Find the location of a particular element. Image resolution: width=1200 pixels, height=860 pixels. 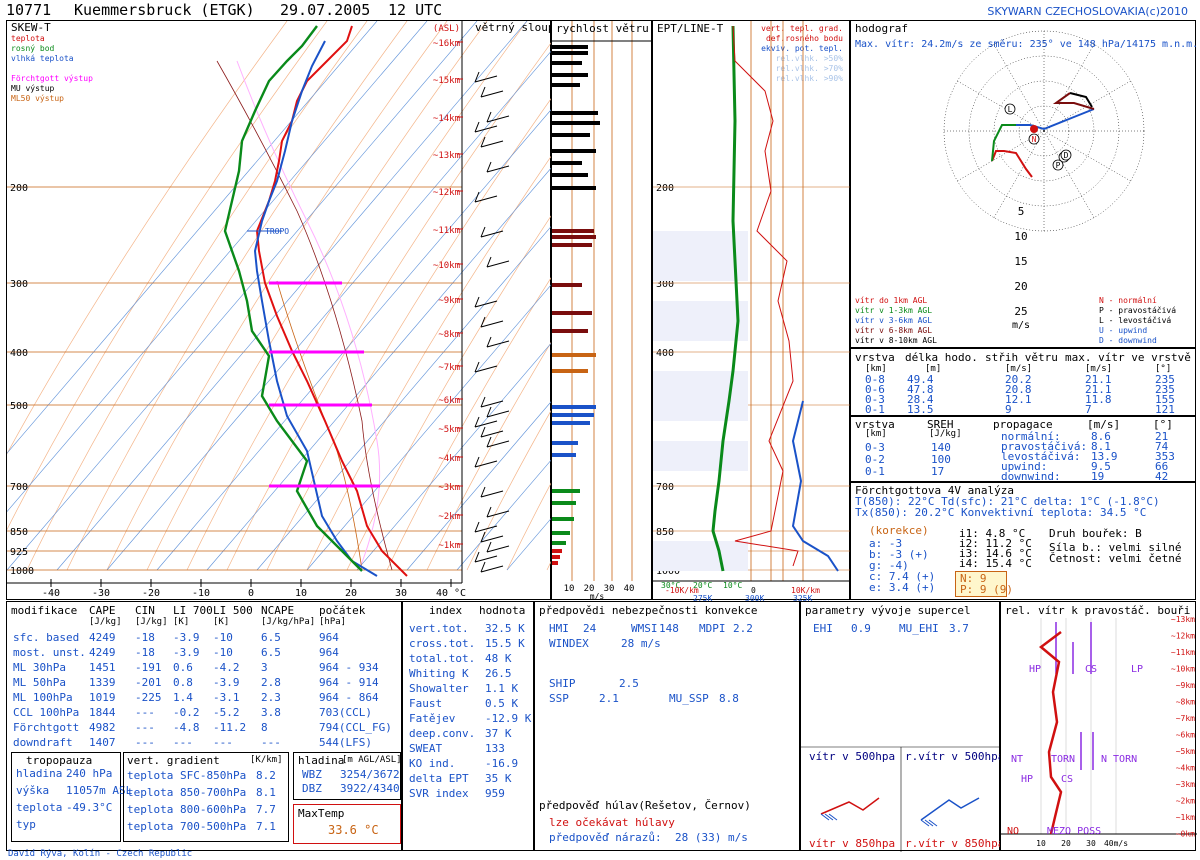

index-name: SWEAT is located at coordinates (426, 748).